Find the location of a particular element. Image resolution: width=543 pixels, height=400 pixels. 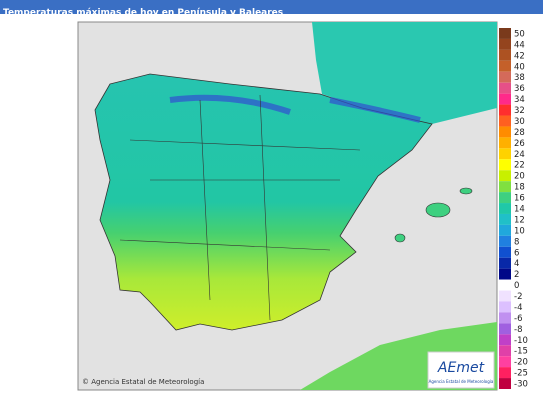

legend-label: 32 is located at coordinates (519, 111).